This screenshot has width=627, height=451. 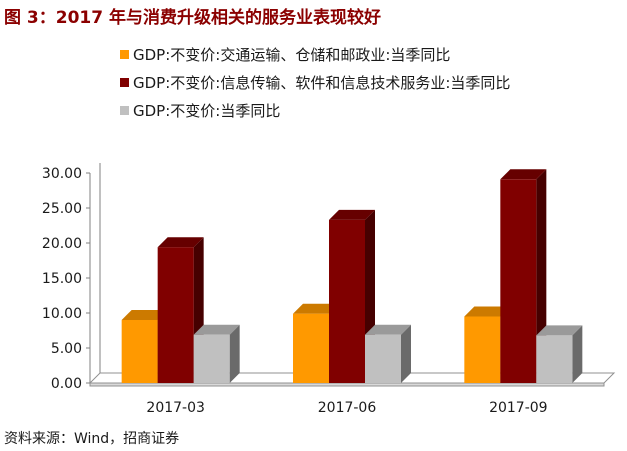 What do you see at coordinates (292, 54) in the screenshot?
I see `legend-label-transport: GDP:不变价:交通运输、仓储和邮政业:当季同比` at bounding box center [292, 54].